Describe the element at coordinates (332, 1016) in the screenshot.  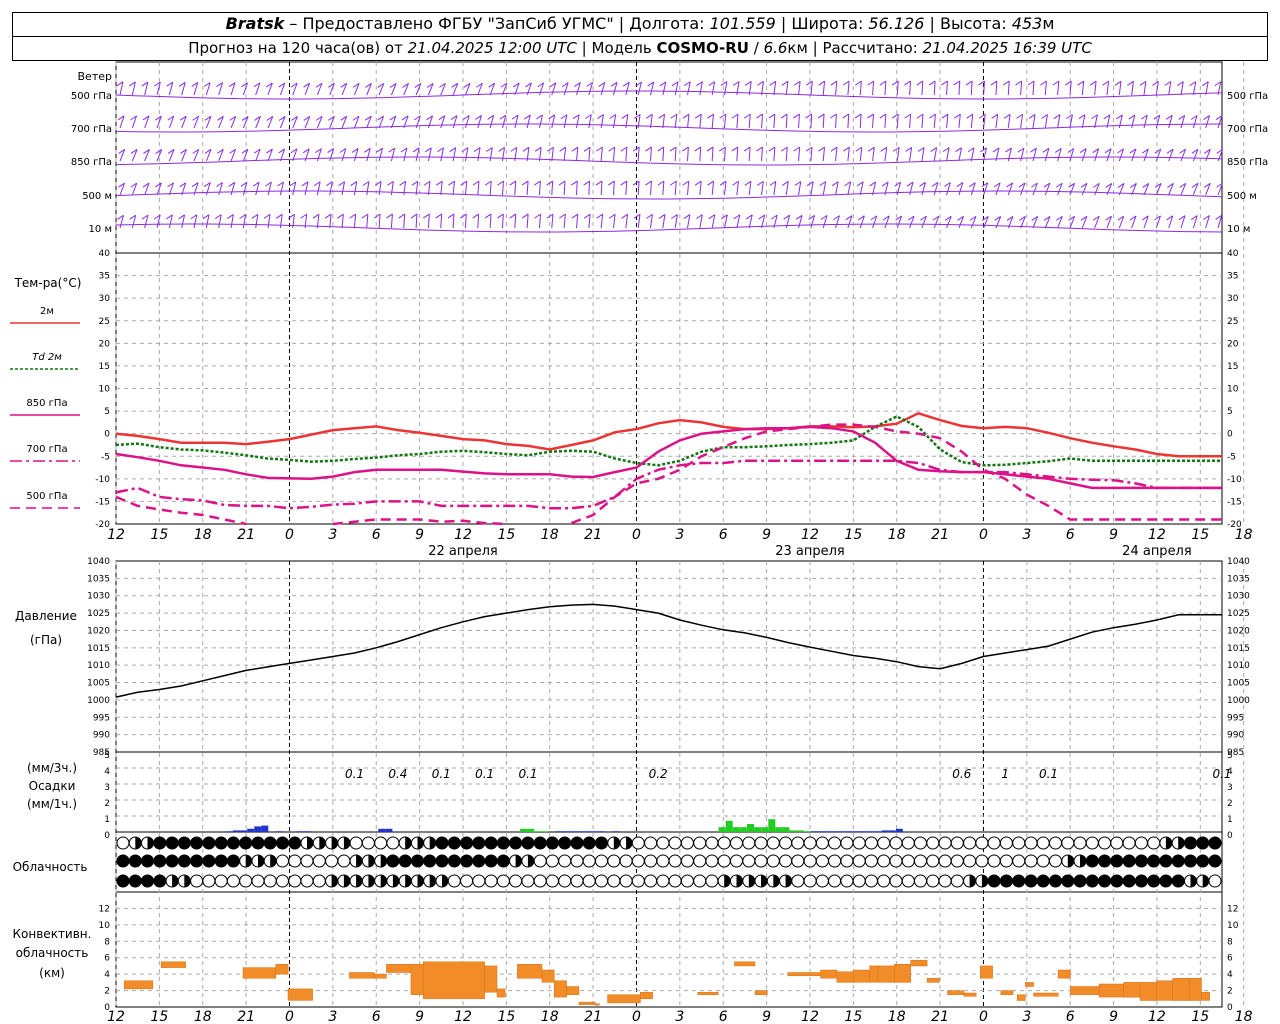
I see `hour-tick-label: 3` at that location.